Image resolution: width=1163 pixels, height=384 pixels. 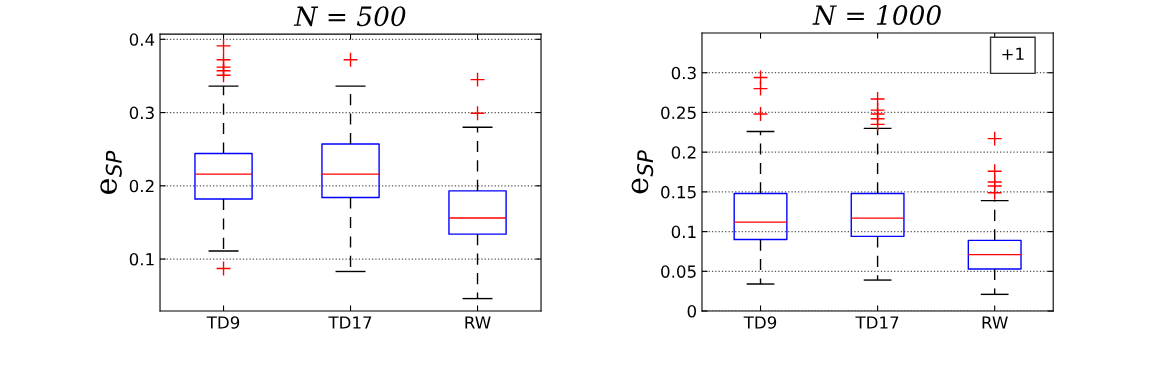 I want to click on y-tick-label: 0.25, so click(x=678, y=113).